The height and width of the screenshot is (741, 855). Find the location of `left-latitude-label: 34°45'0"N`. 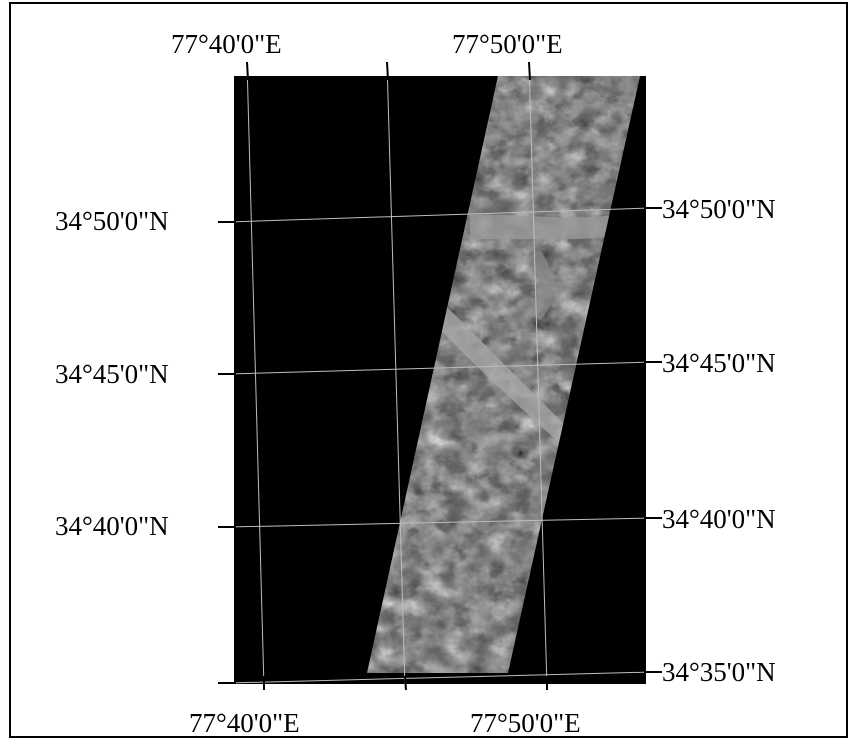

left-latitude-label: 34°45'0"N is located at coordinates (112, 374).